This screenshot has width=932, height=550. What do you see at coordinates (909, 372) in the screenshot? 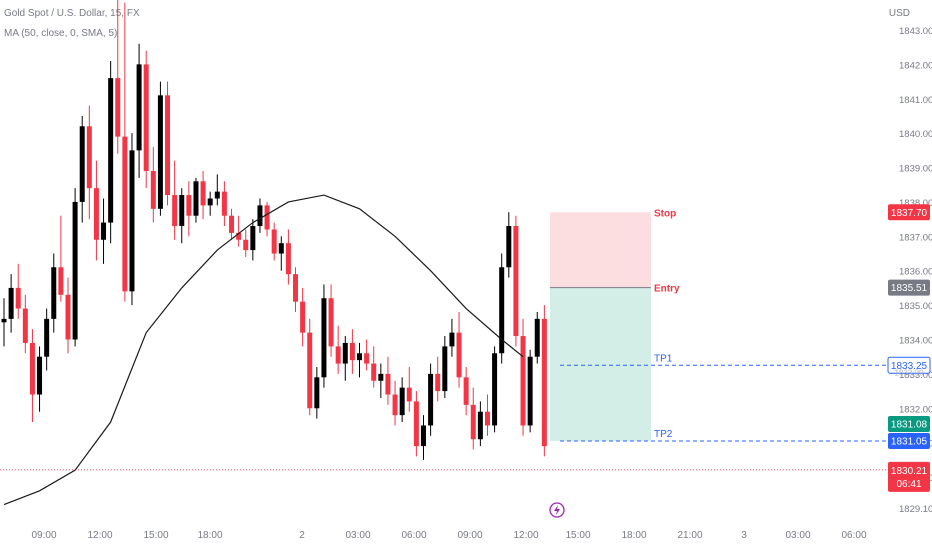
I see `tp1-behind-tick: 1833.00` at bounding box center [909, 372].